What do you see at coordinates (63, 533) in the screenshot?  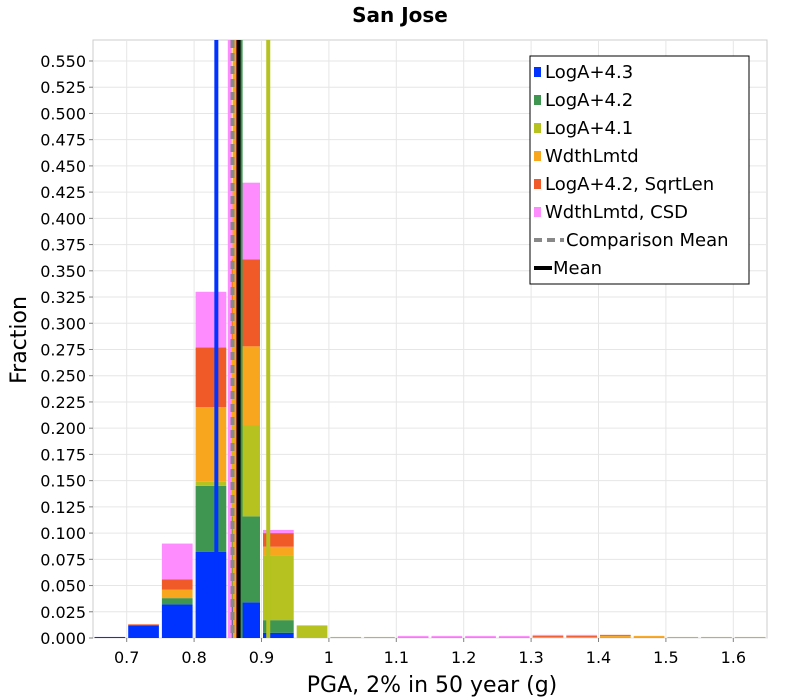 I see `y-tick-label: 0.100` at bounding box center [63, 533].